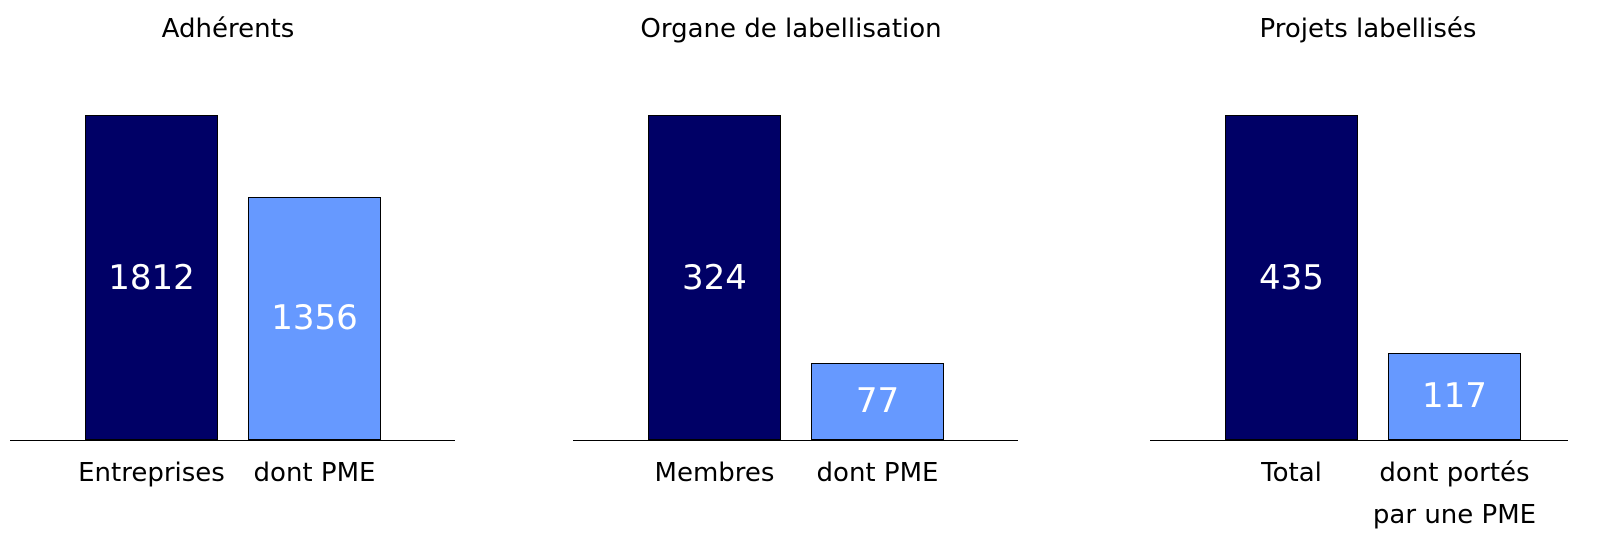  I want to click on value-label: 435, so click(1291, 277).